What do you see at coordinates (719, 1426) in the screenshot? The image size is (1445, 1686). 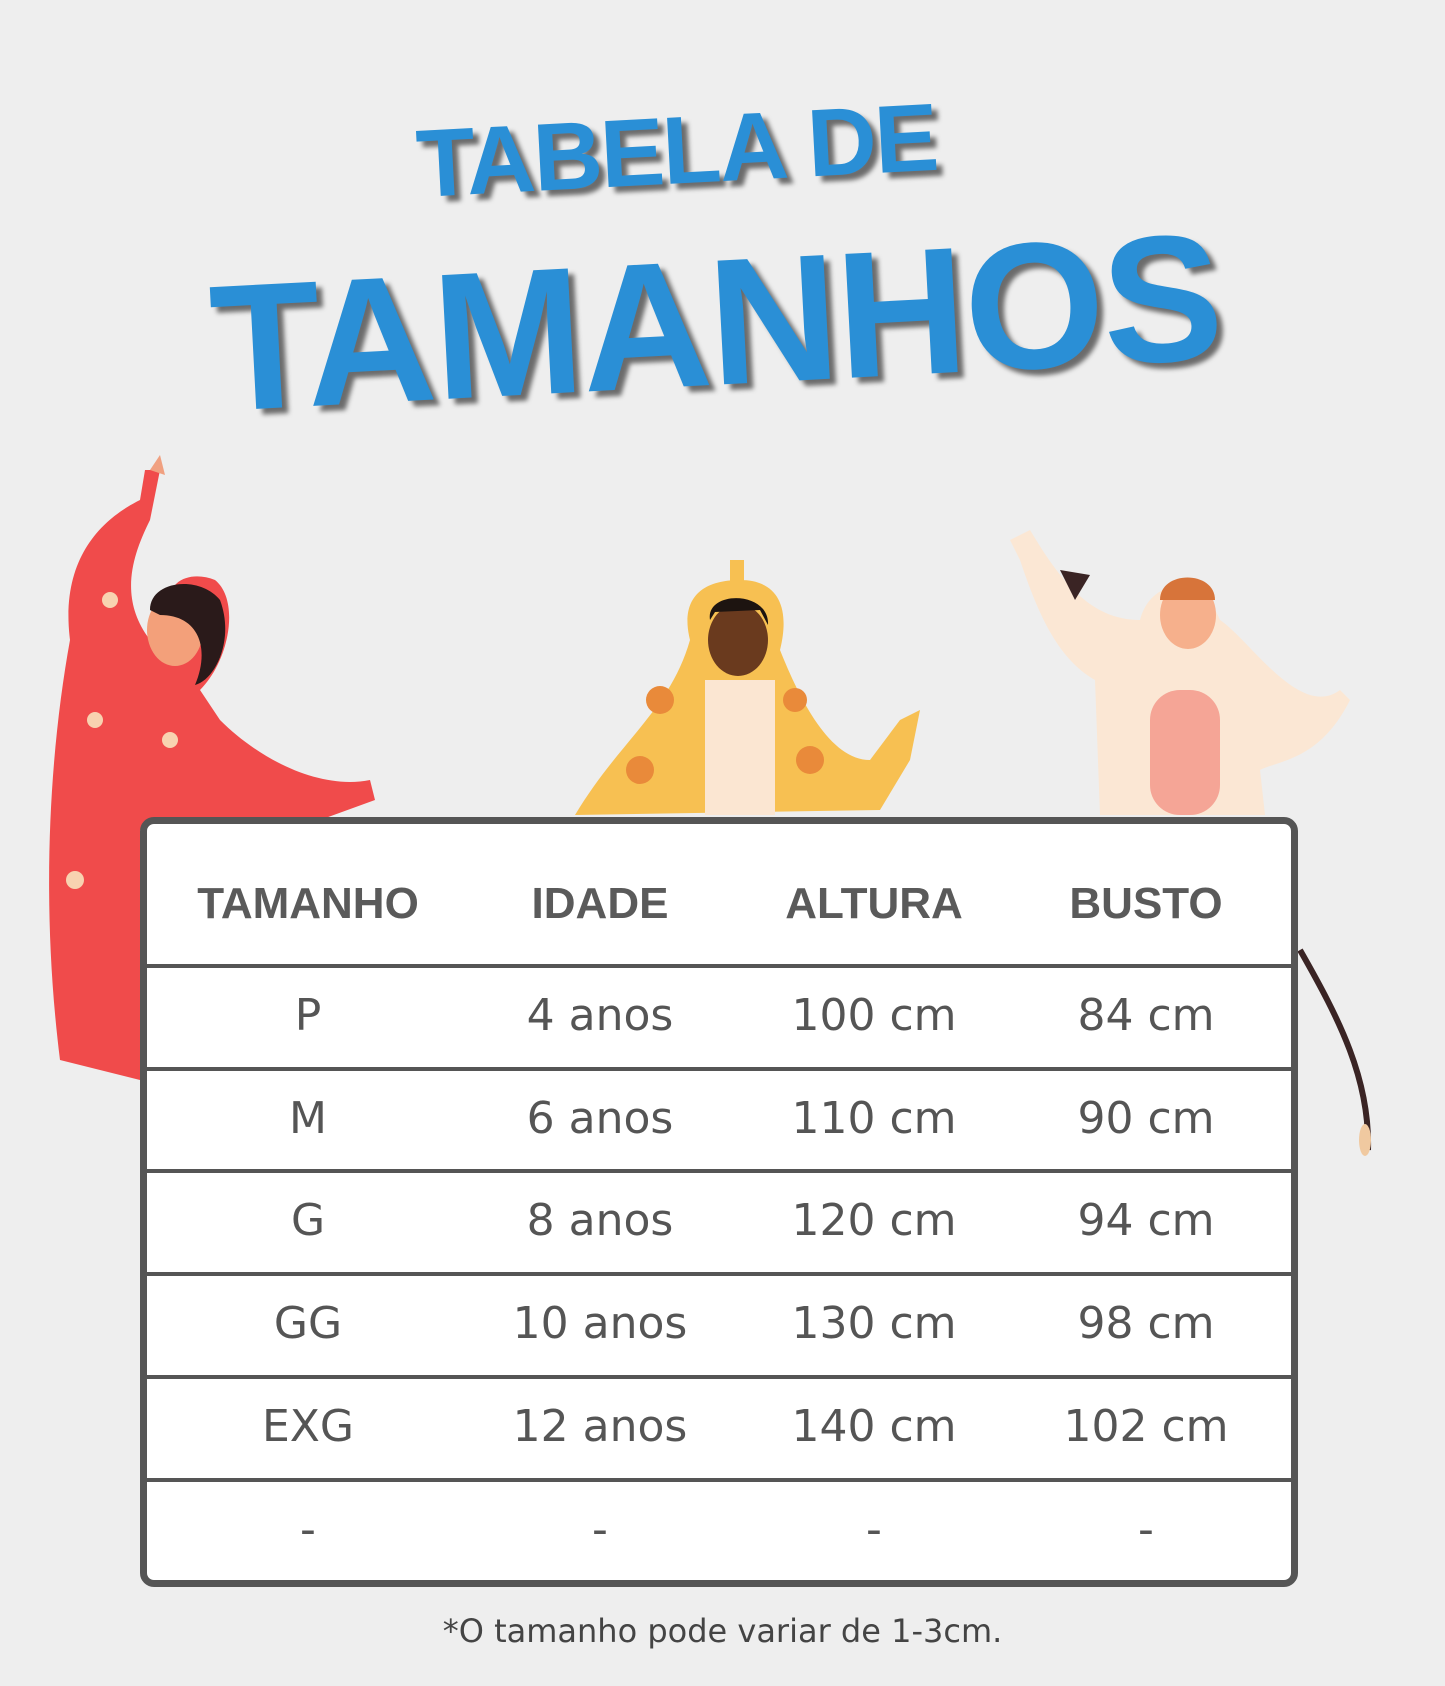 I see `table-row: EXG 12 anos 140 cm 102 cm` at bounding box center [719, 1426].